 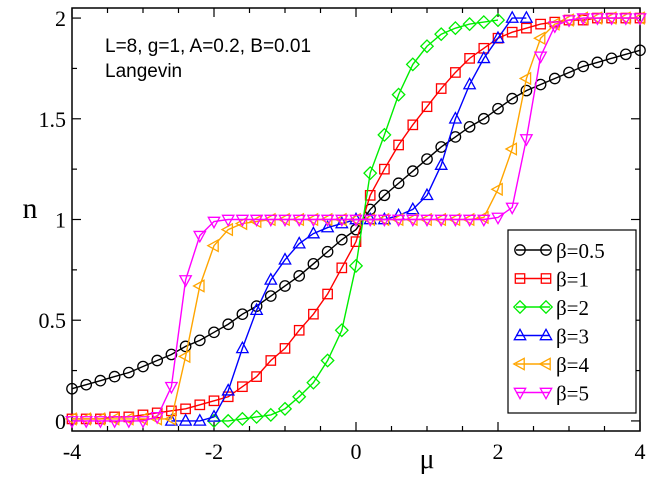 I want to click on y-tick-label: 1, so click(x=60, y=220).